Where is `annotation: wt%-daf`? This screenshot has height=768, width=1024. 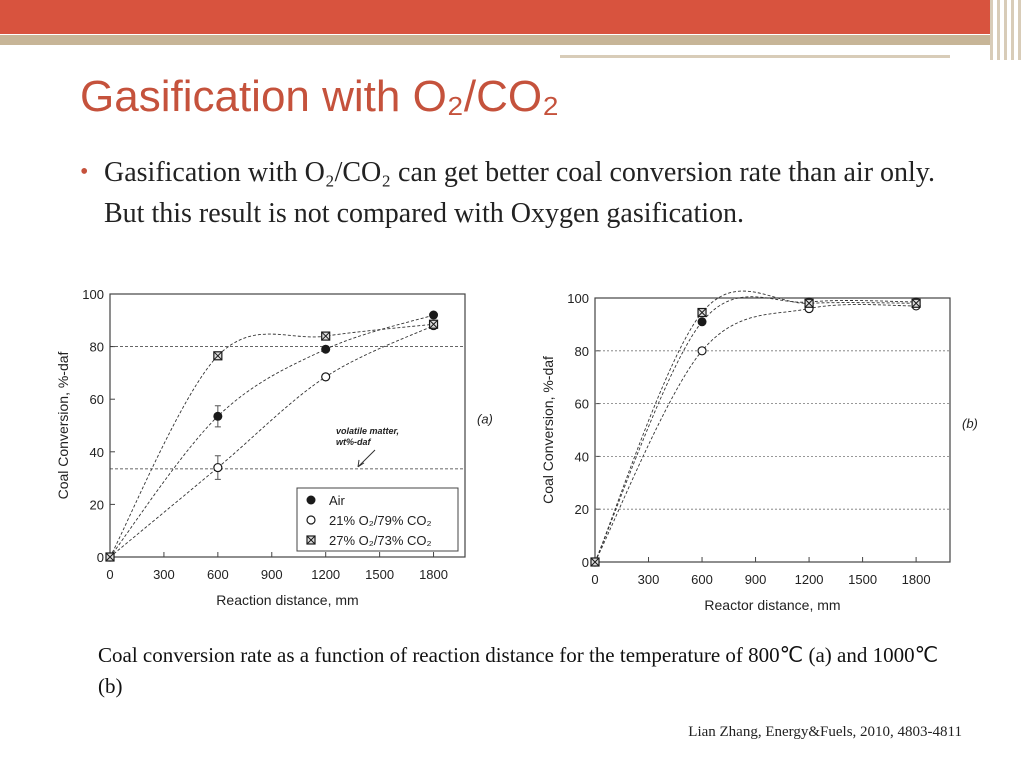 annotation: wt%-daf is located at coordinates (354, 442).